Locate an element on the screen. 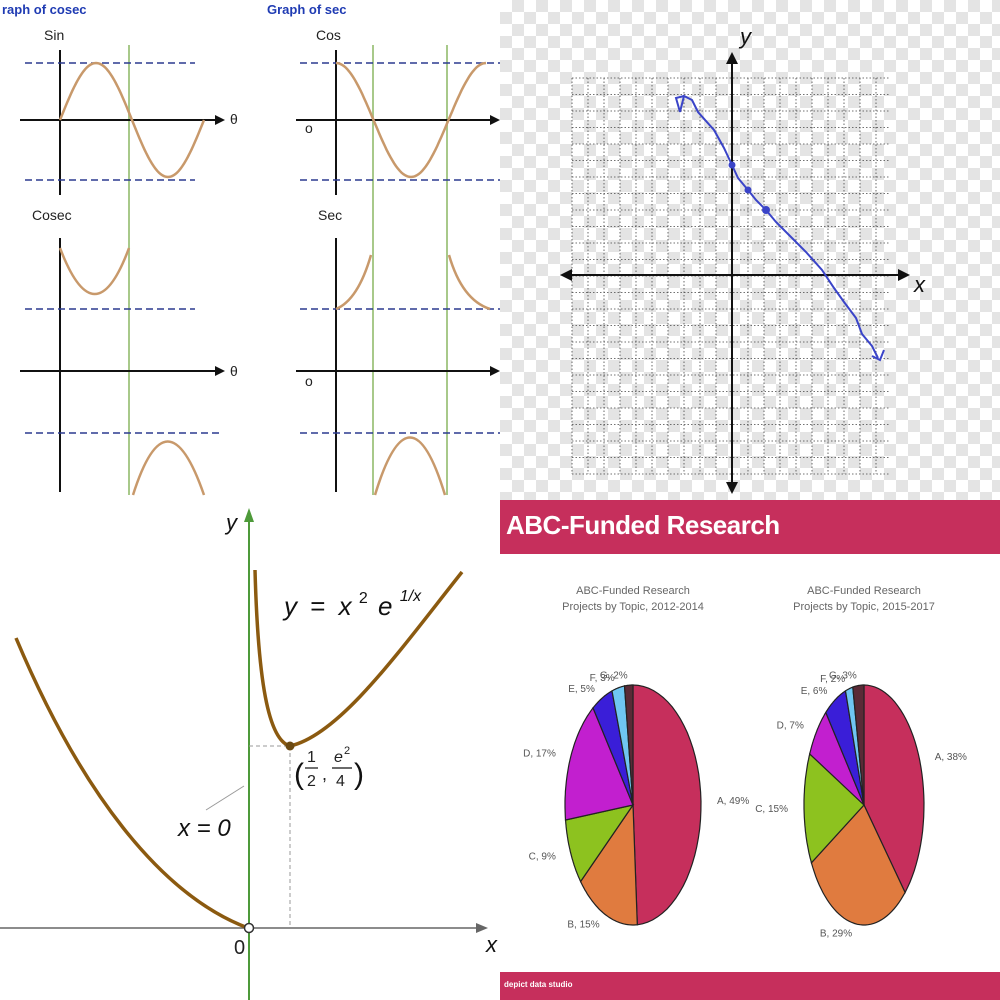 The width and height of the screenshot is (1000, 1000). cosec-theta-label: θ is located at coordinates (234, 371).